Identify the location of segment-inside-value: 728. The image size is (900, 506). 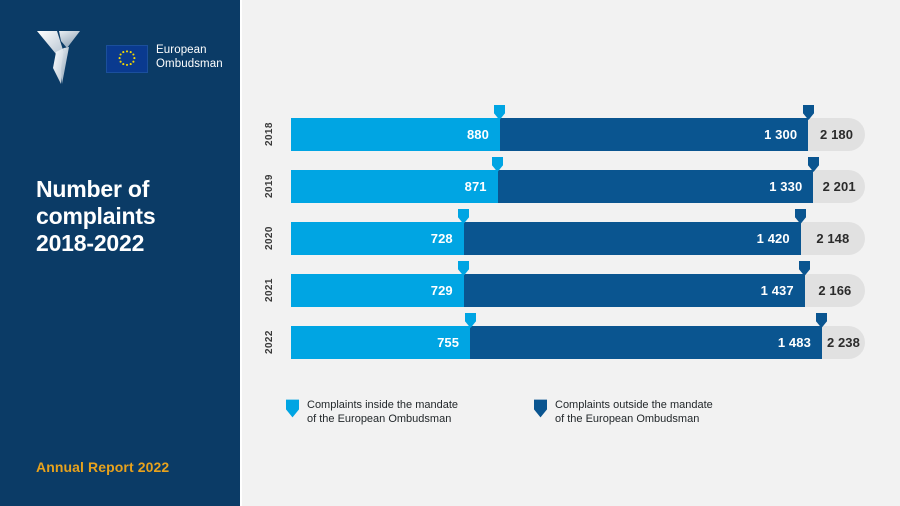
(441, 238).